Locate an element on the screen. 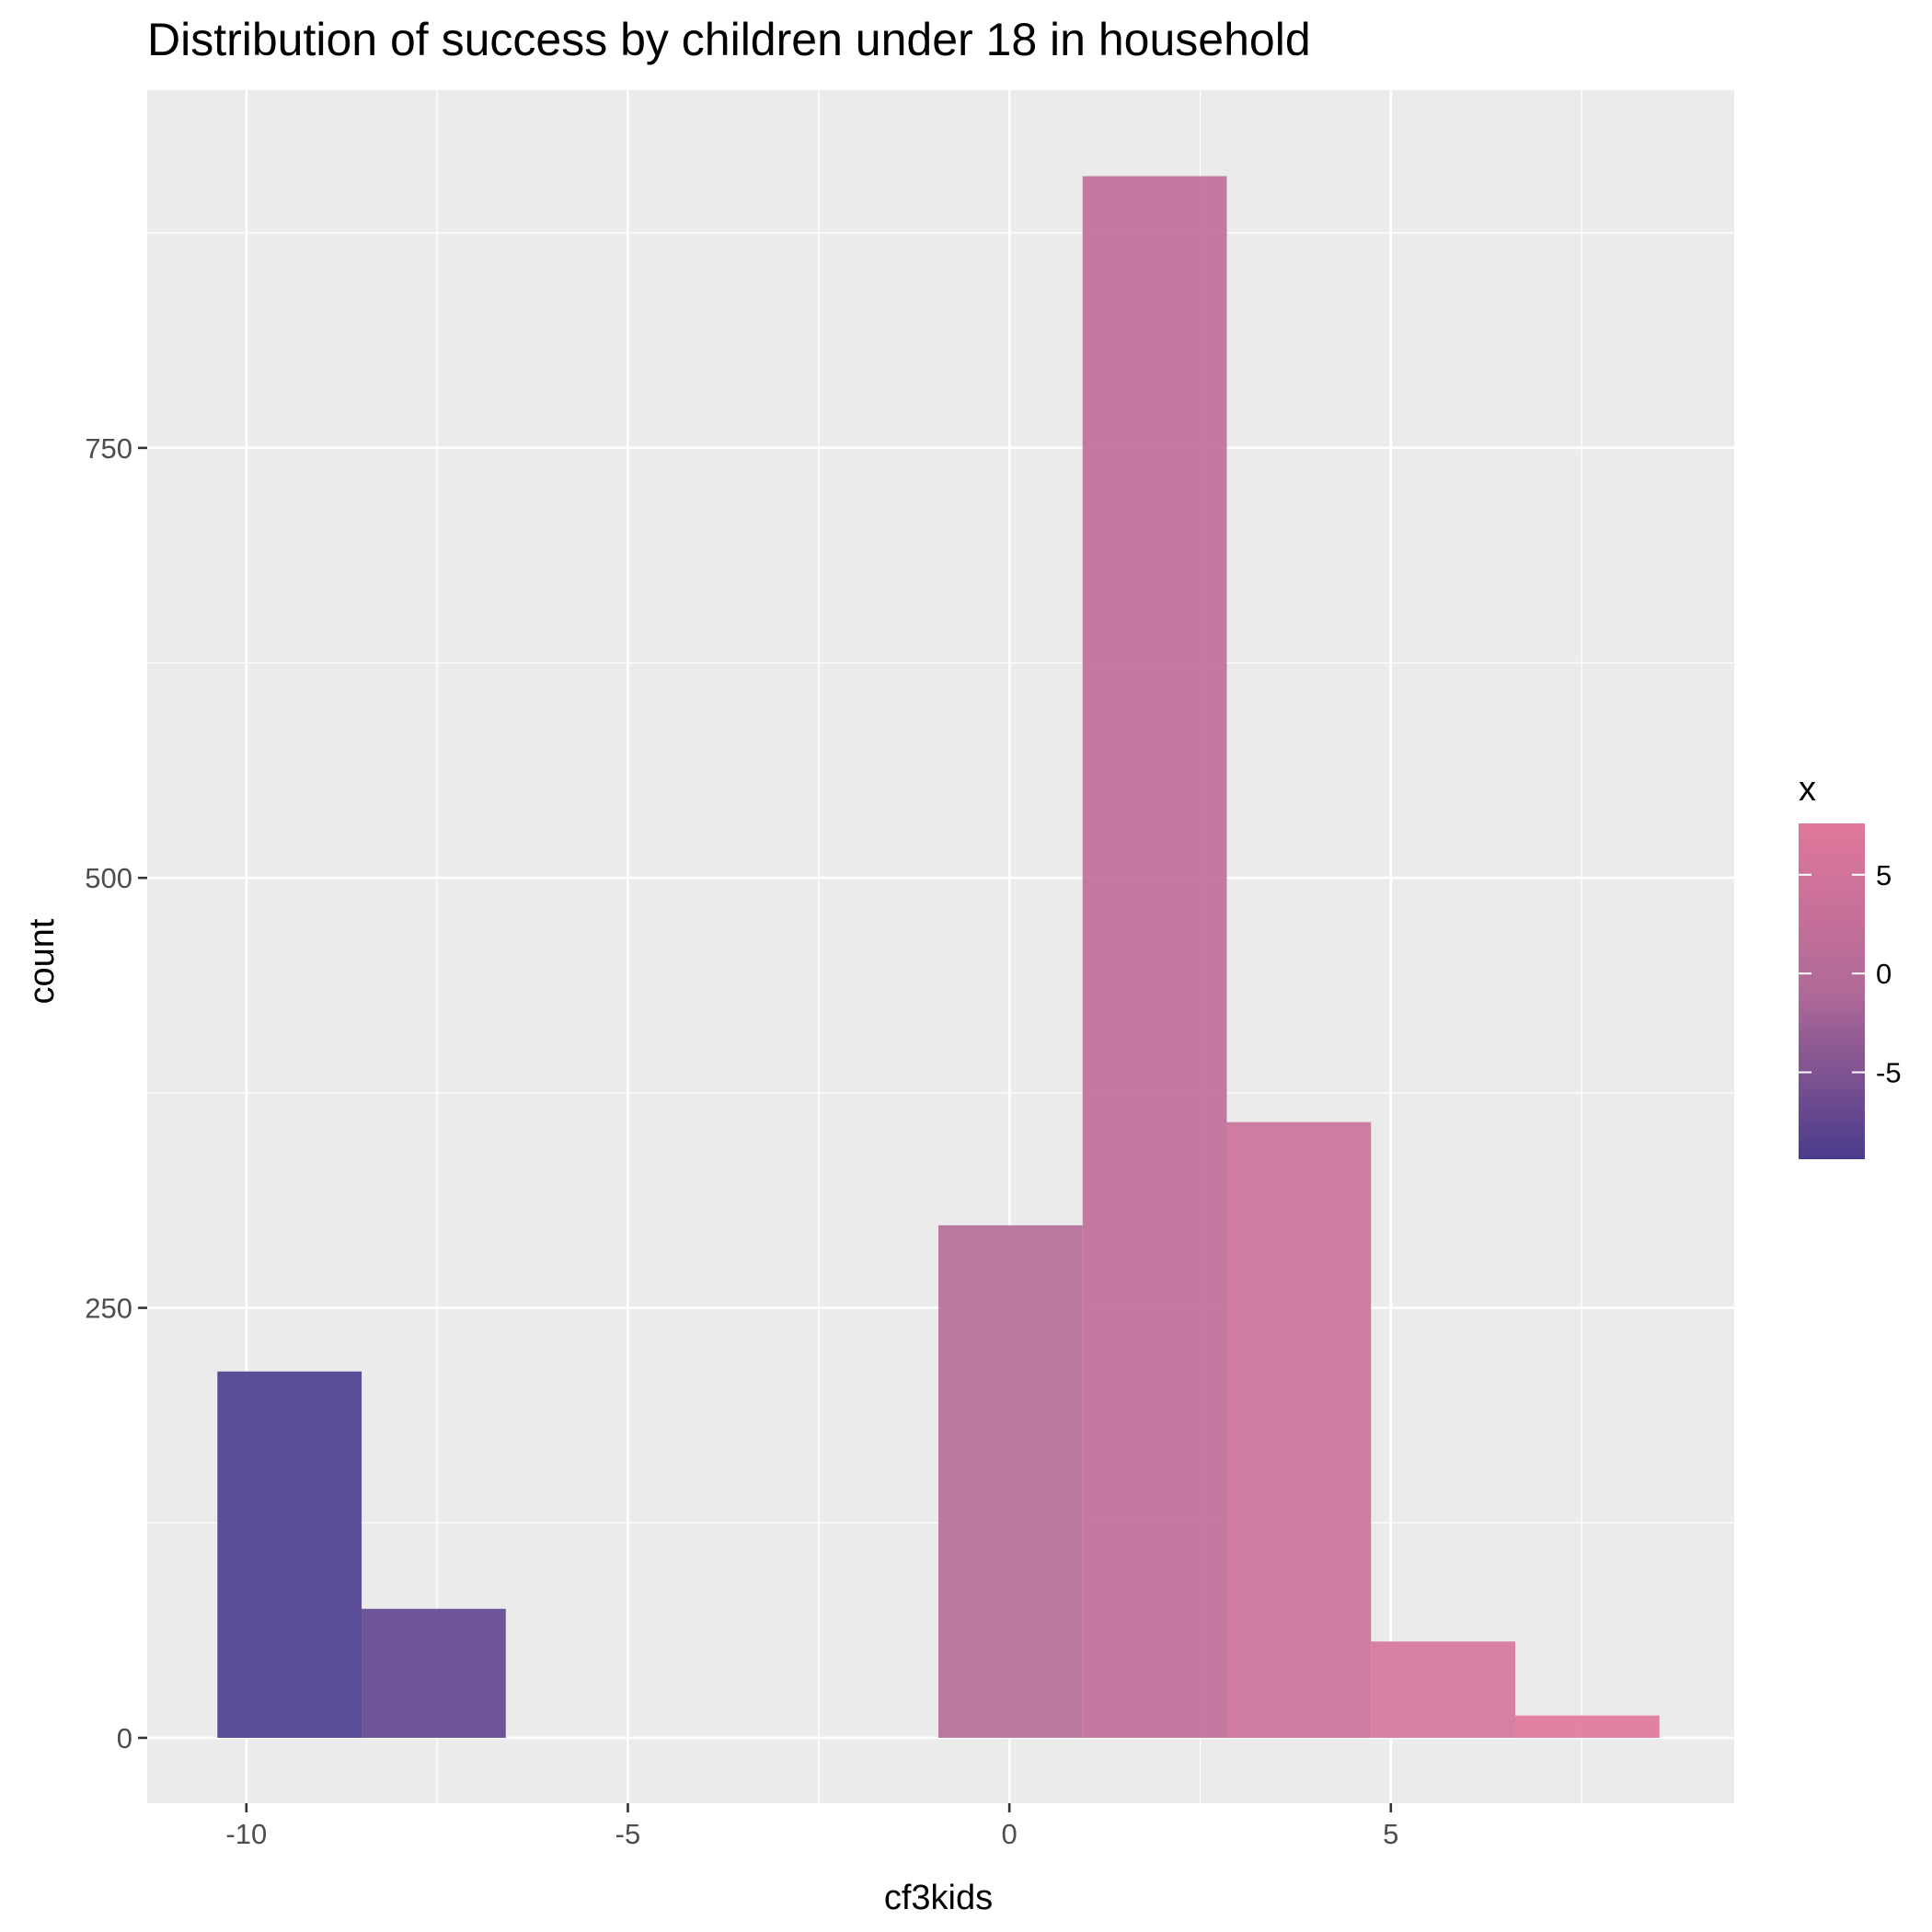  x-tick-label: -5 is located at coordinates (628, 1834).